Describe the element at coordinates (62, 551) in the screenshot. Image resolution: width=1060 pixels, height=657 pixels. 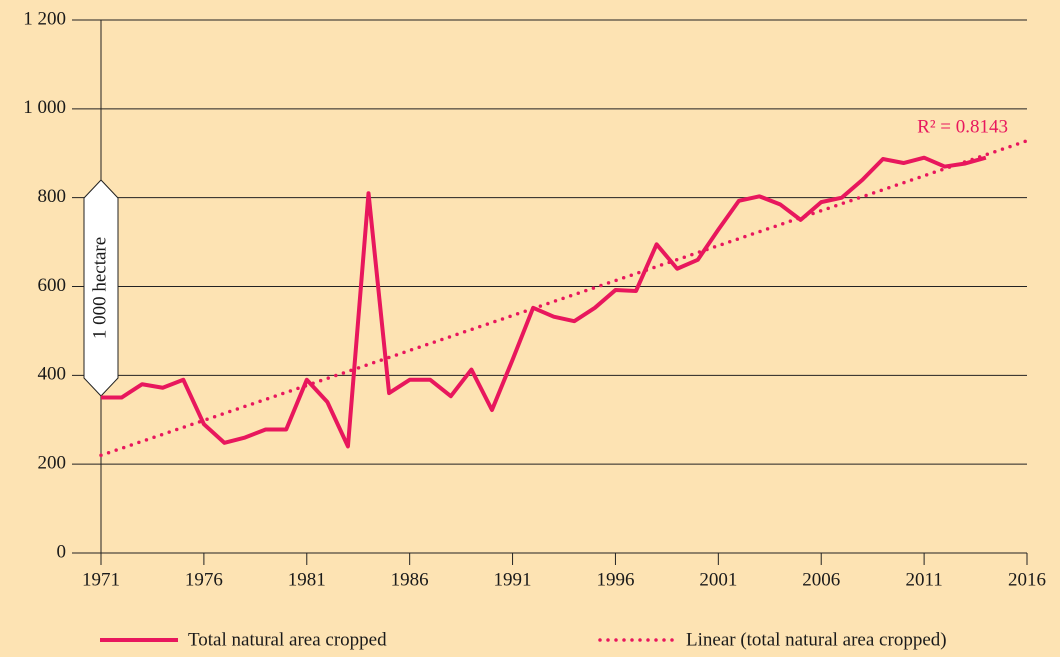
I see `y-tick-label: 0` at that location.